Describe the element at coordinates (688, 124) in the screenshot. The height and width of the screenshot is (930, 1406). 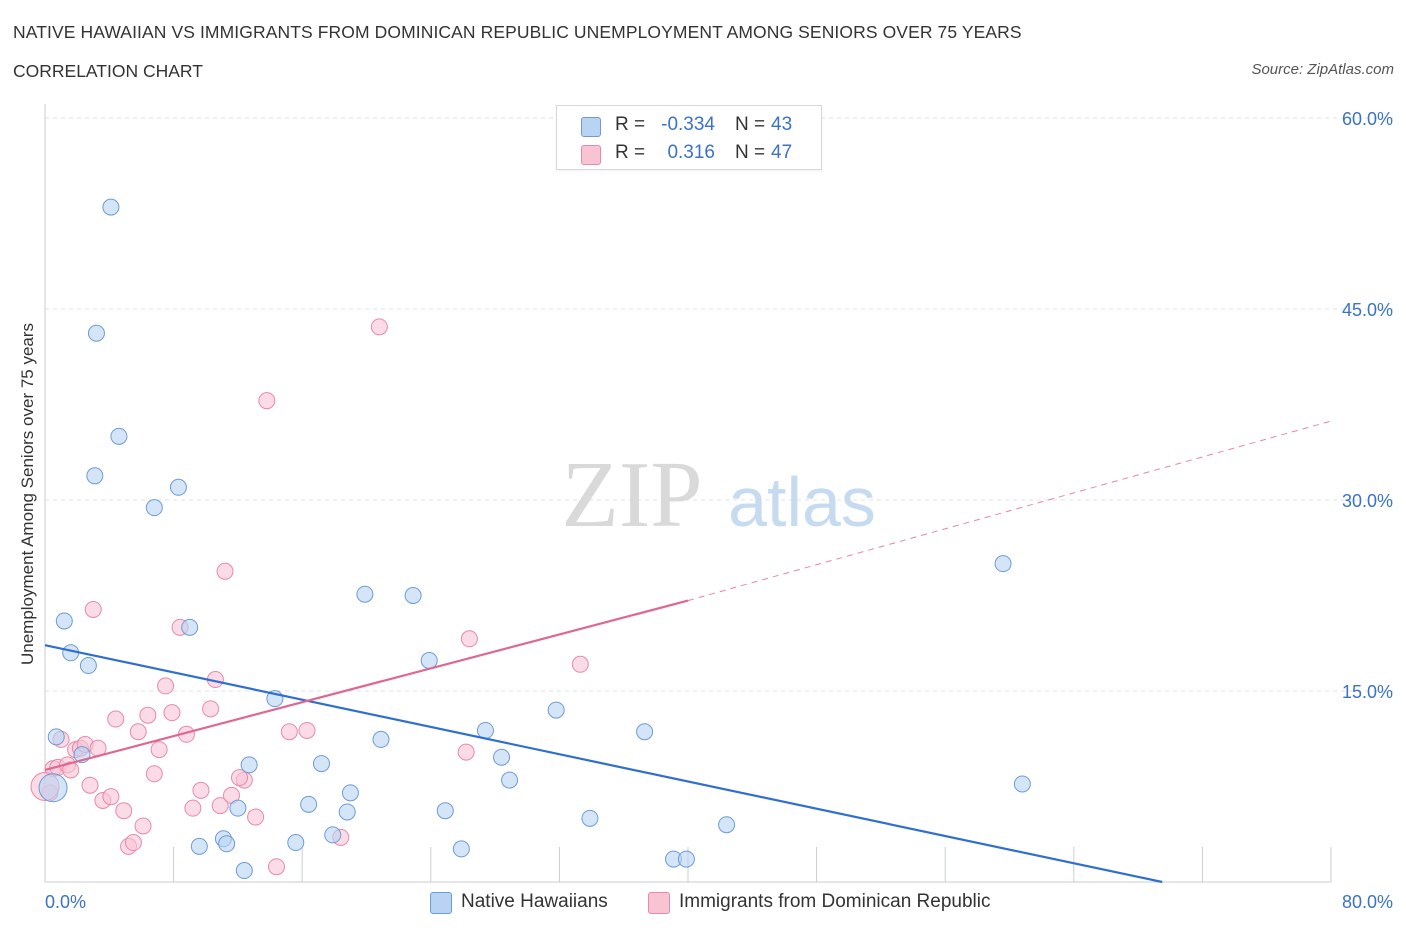
I see `legend-r-value: -0.334` at that location.